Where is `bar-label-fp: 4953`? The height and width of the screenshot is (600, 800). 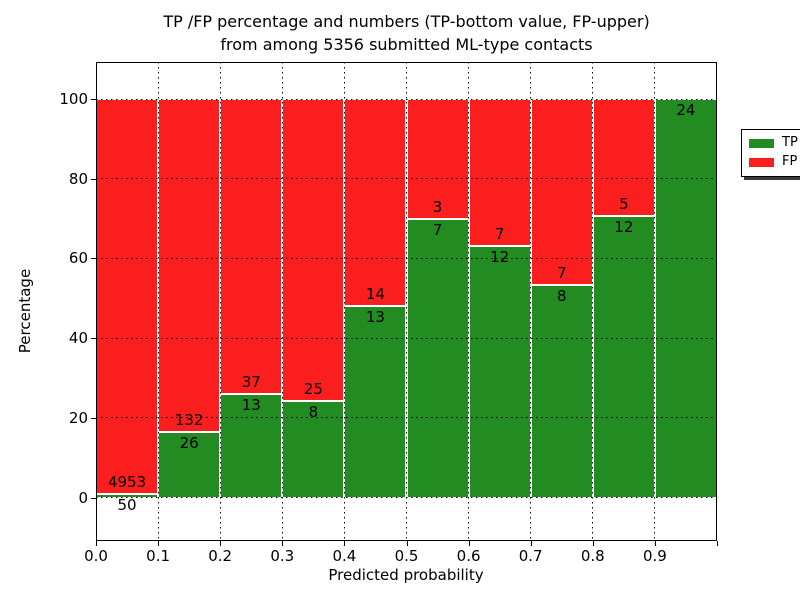 bar-label-fp: 4953 is located at coordinates (127, 481).